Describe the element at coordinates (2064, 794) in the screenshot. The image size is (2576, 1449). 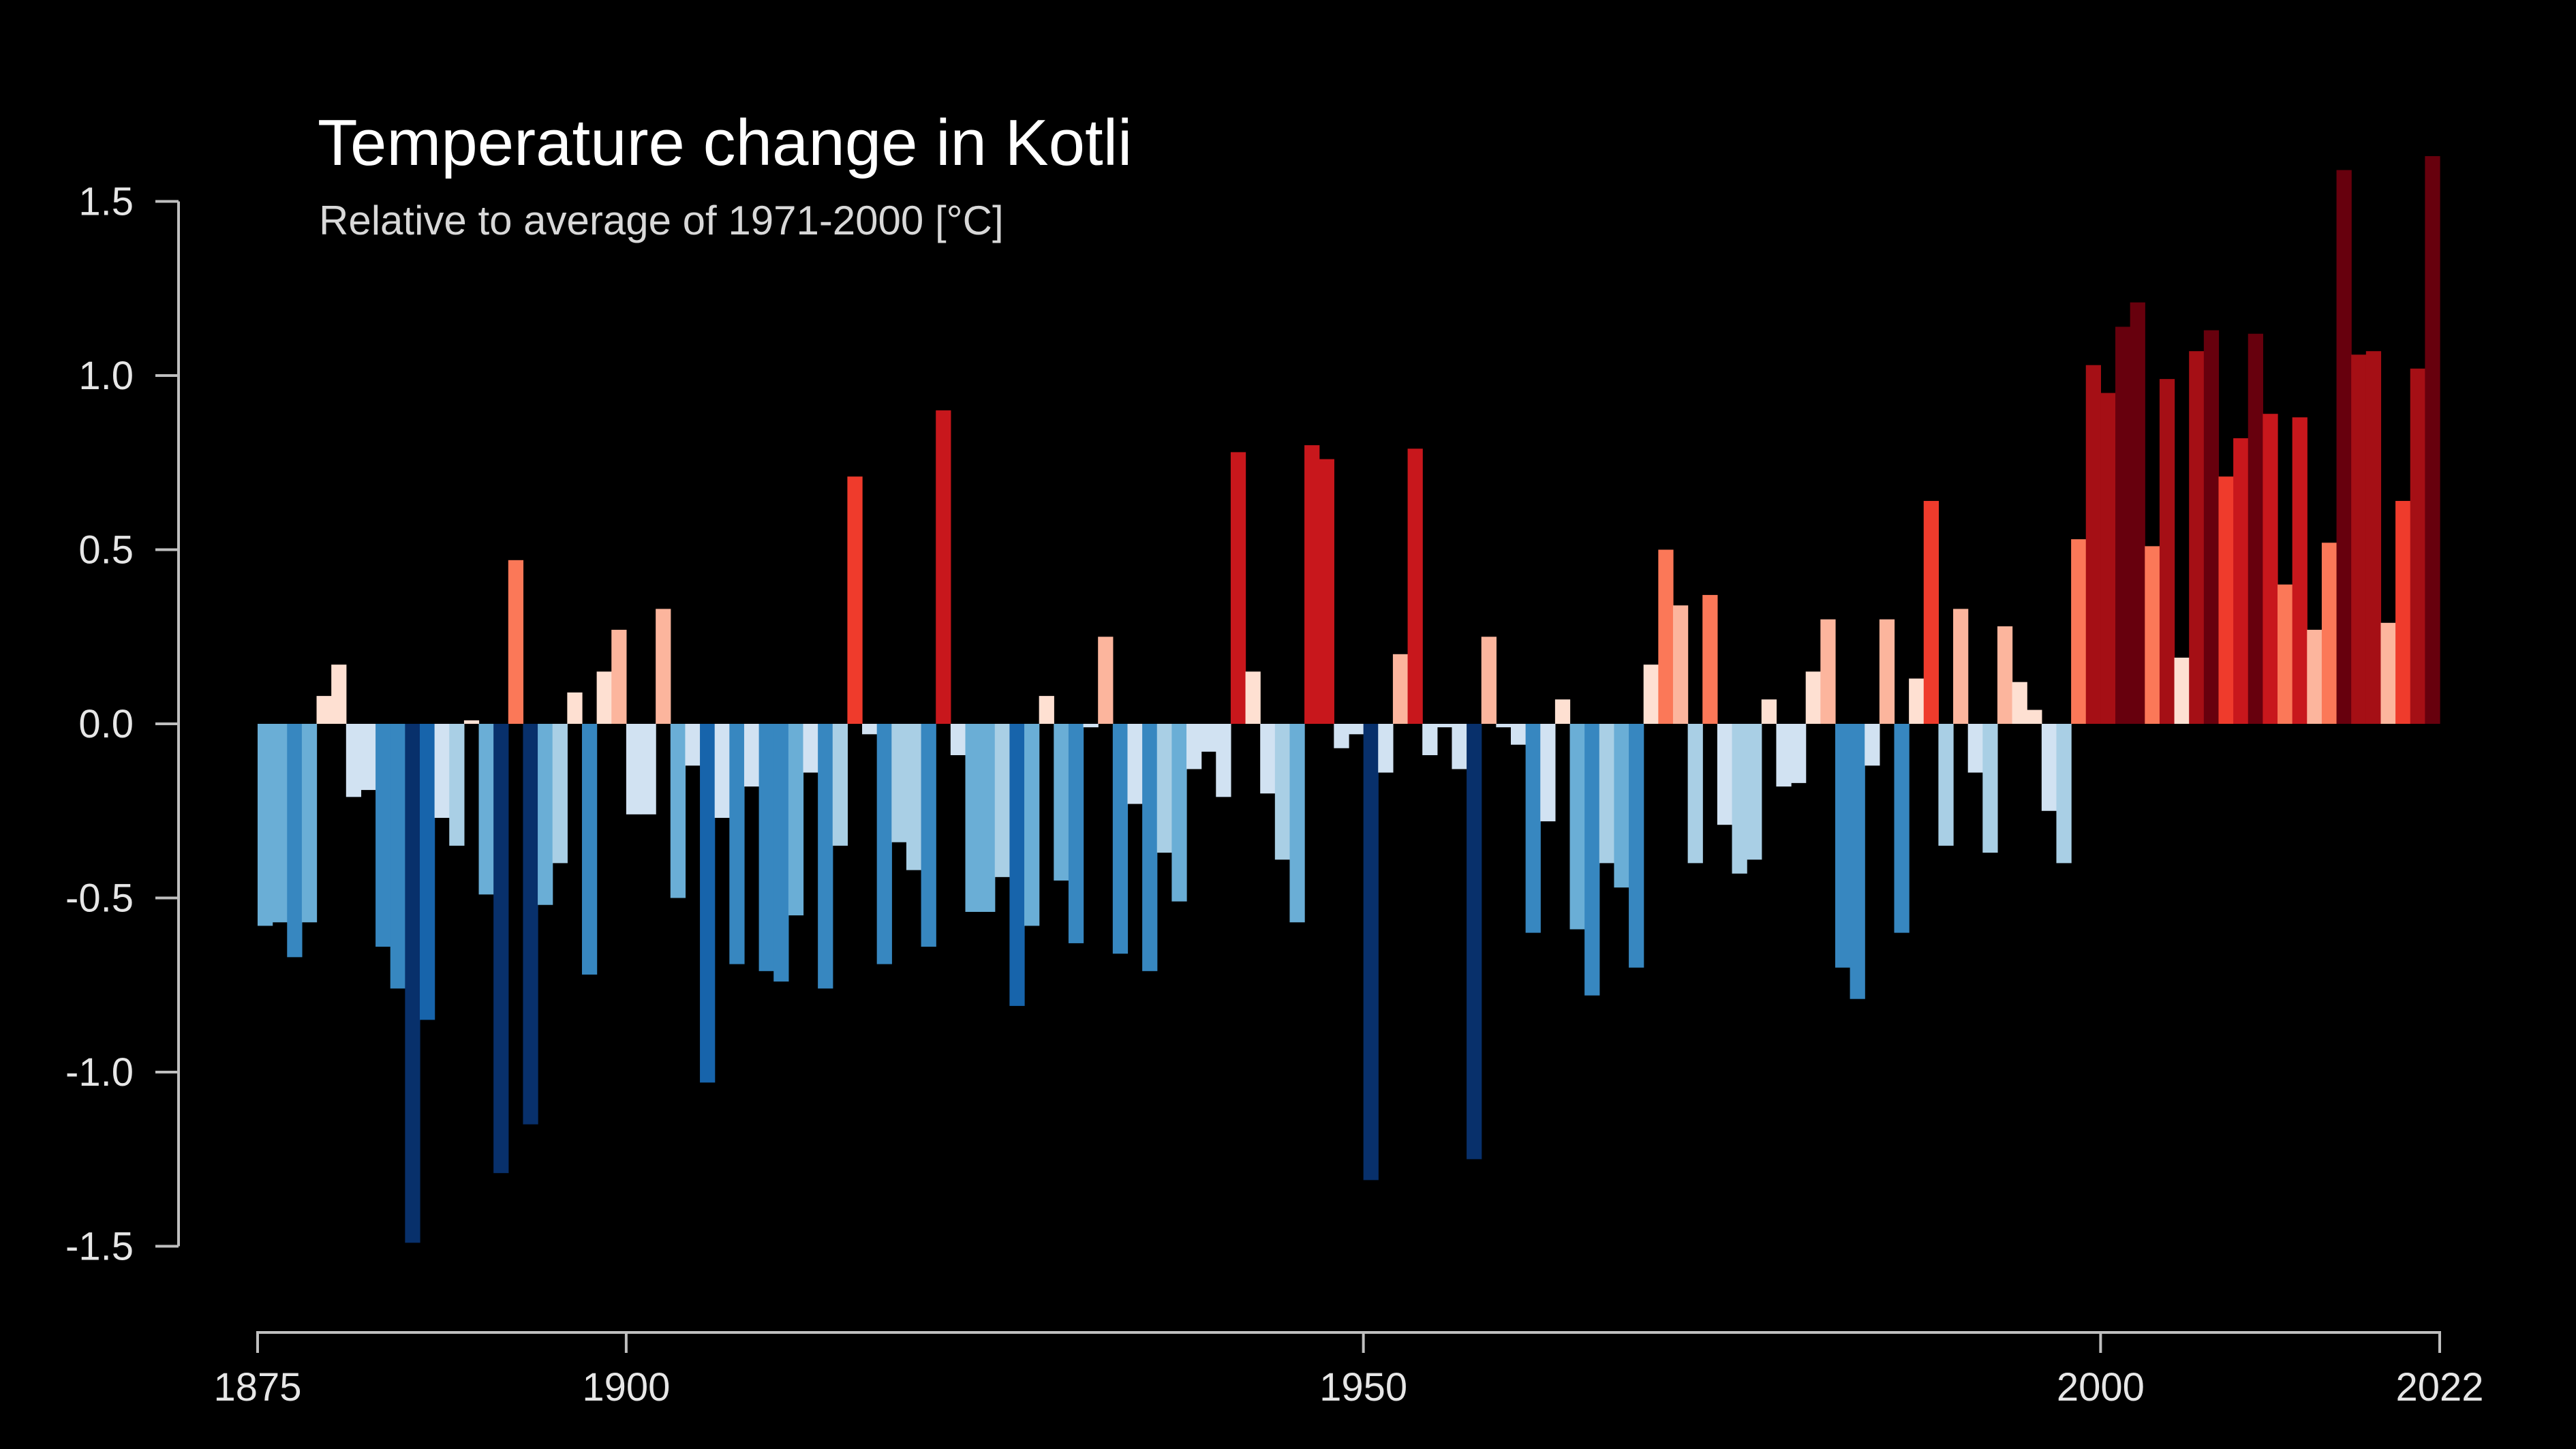
I see `bar-1997` at that location.